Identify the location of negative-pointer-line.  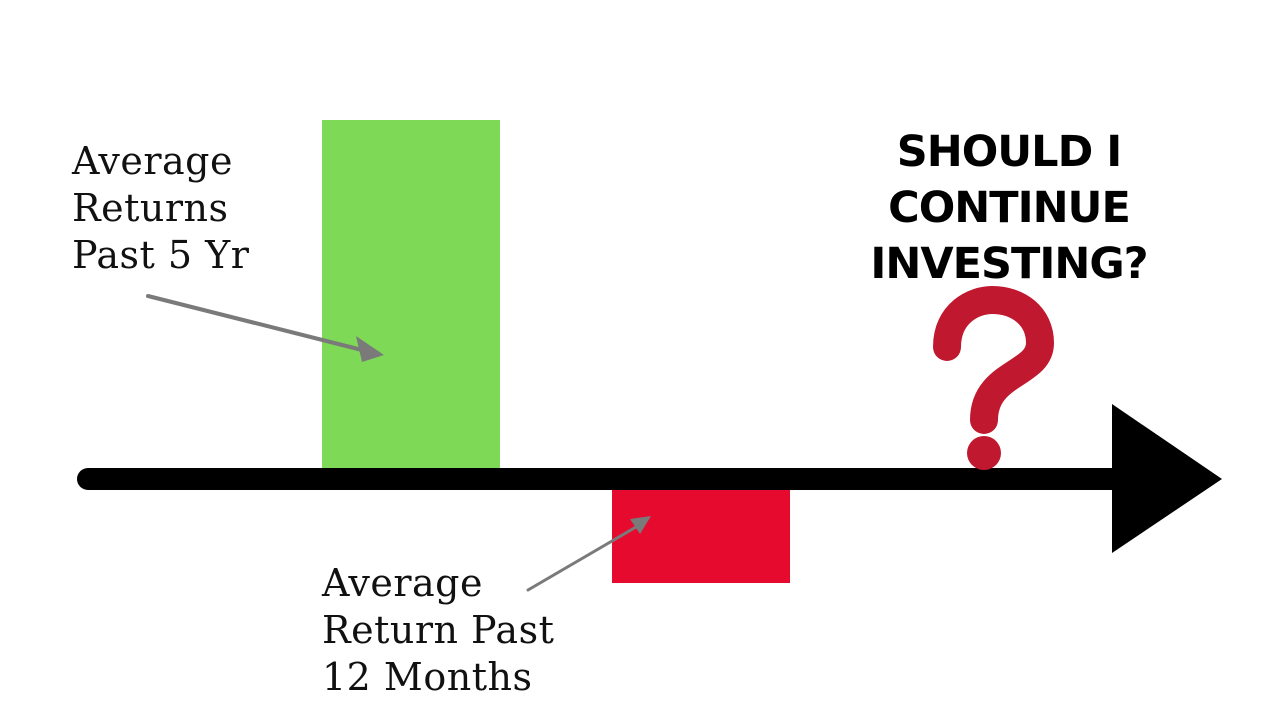
(582, 558).